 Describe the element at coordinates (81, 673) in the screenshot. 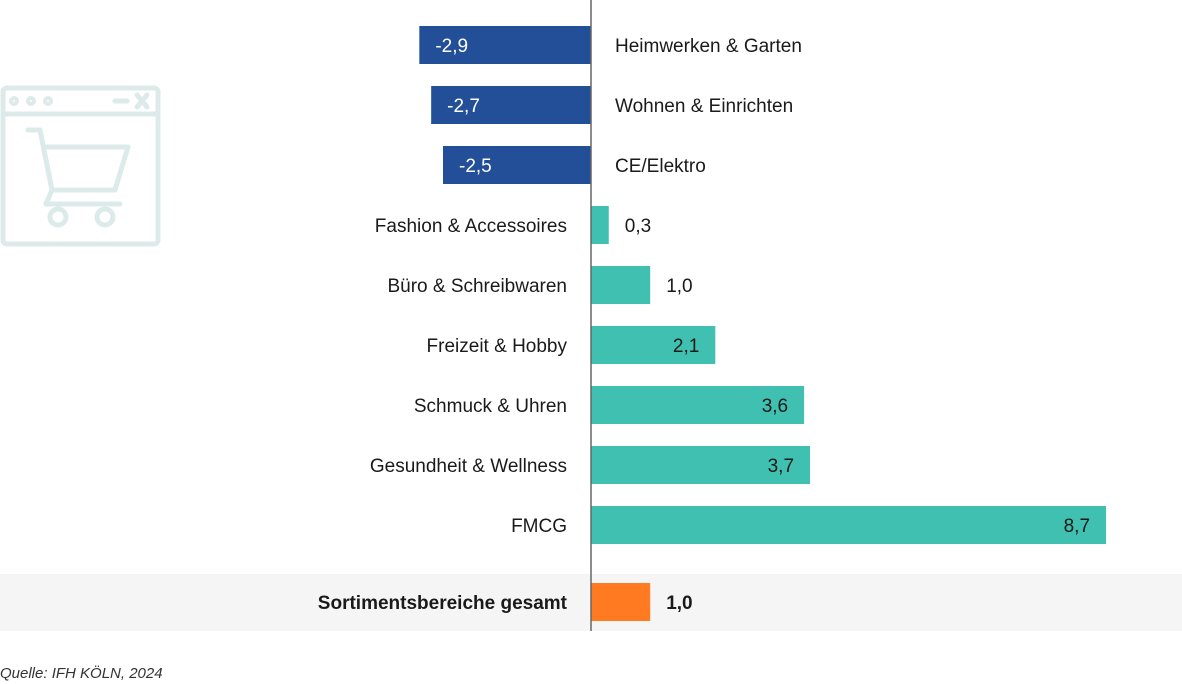

I see `source-note: Quelle: IFH KÖLN, 2024` at that location.